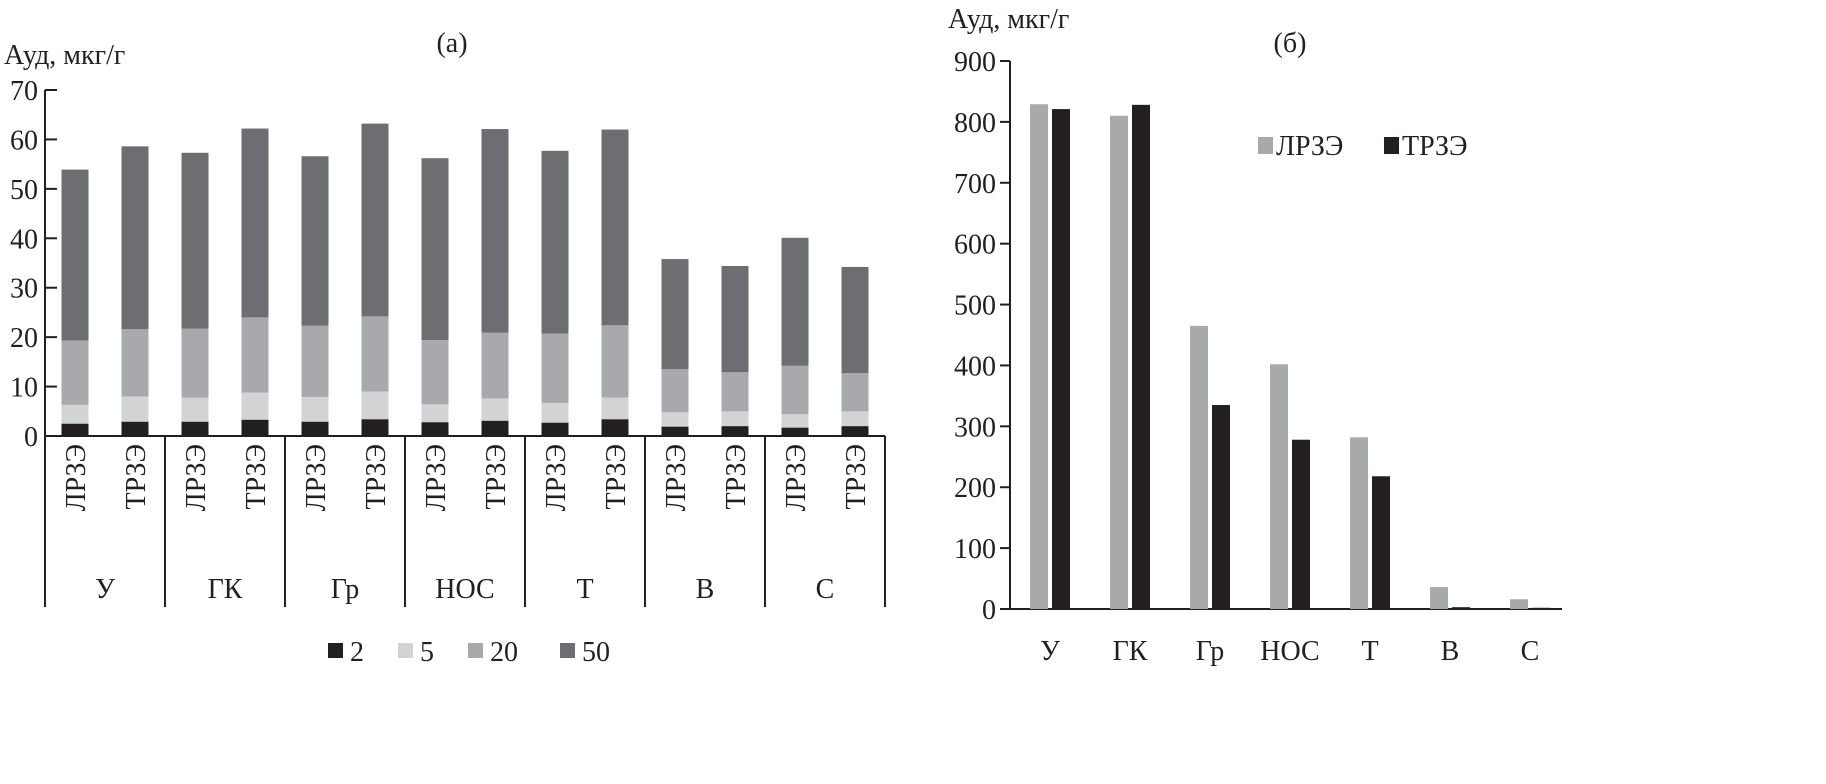  Describe the element at coordinates (464, 589) in the screenshot. I see `group-label: НОС` at that location.